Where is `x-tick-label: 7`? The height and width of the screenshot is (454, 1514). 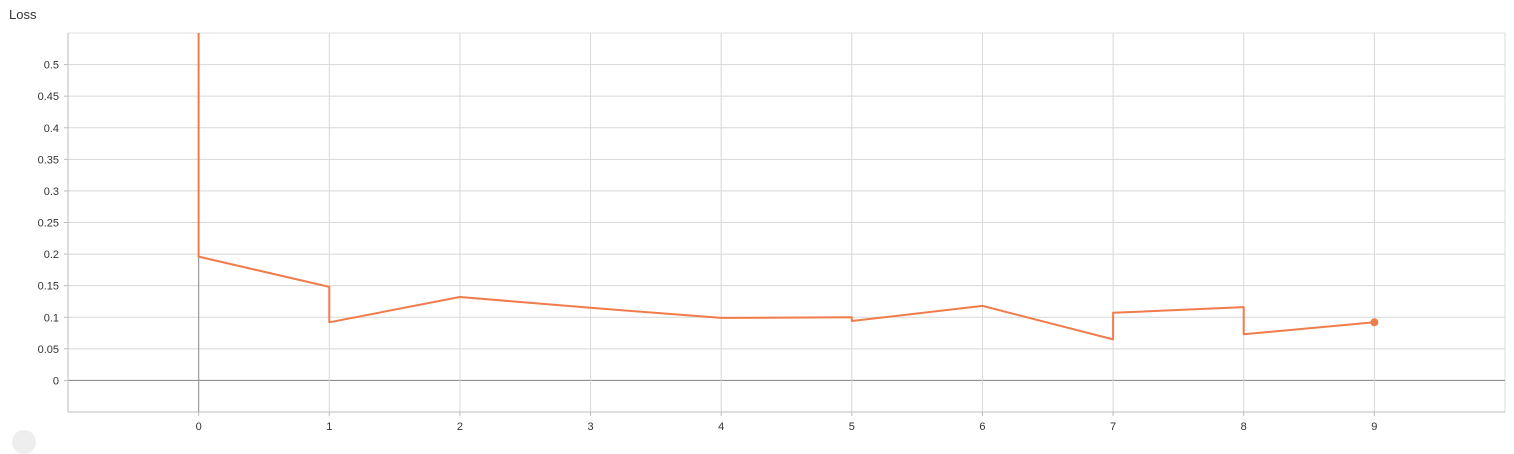 x-tick-label: 7 is located at coordinates (1113, 427).